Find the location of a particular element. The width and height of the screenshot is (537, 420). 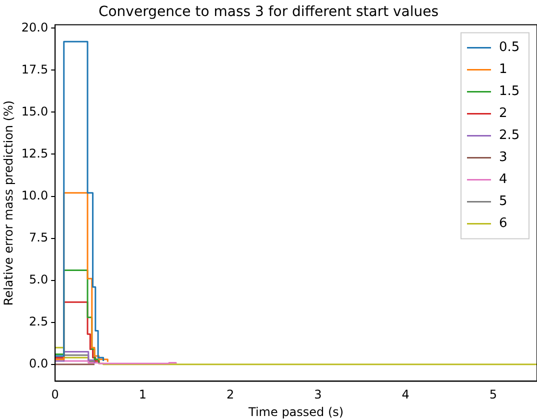

y-tick-label: 2.5 is located at coordinates (38, 321).